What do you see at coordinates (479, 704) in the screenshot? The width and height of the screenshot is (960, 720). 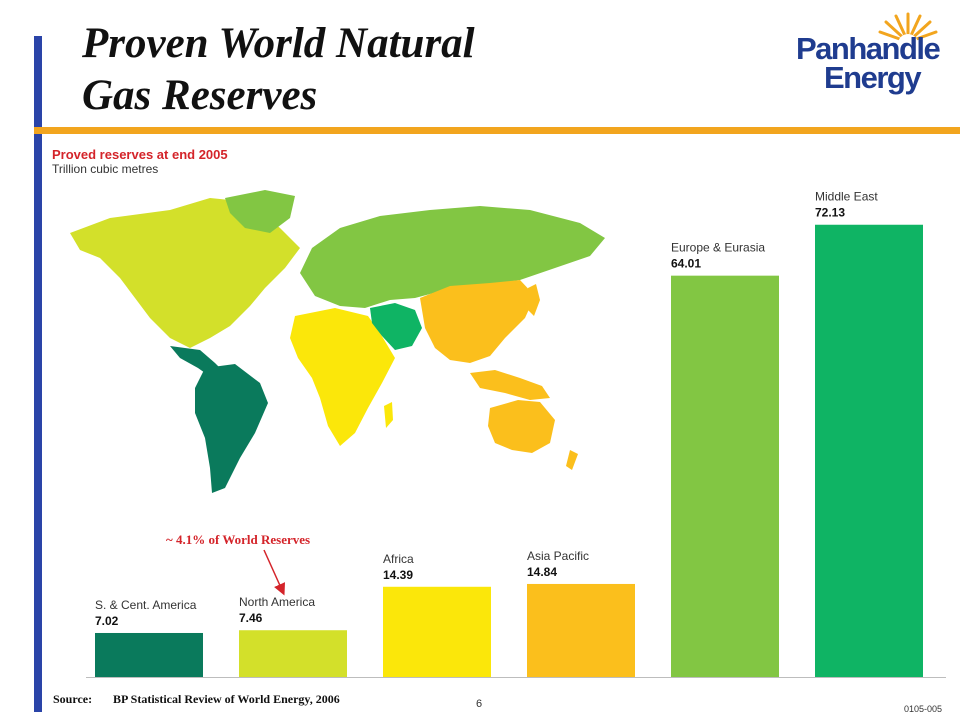 I see `page-number: 6` at bounding box center [479, 704].